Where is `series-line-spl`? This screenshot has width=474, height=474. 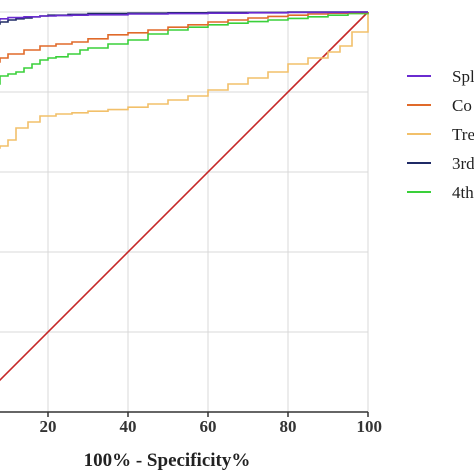
series-line-spl is located at coordinates (184, 16).